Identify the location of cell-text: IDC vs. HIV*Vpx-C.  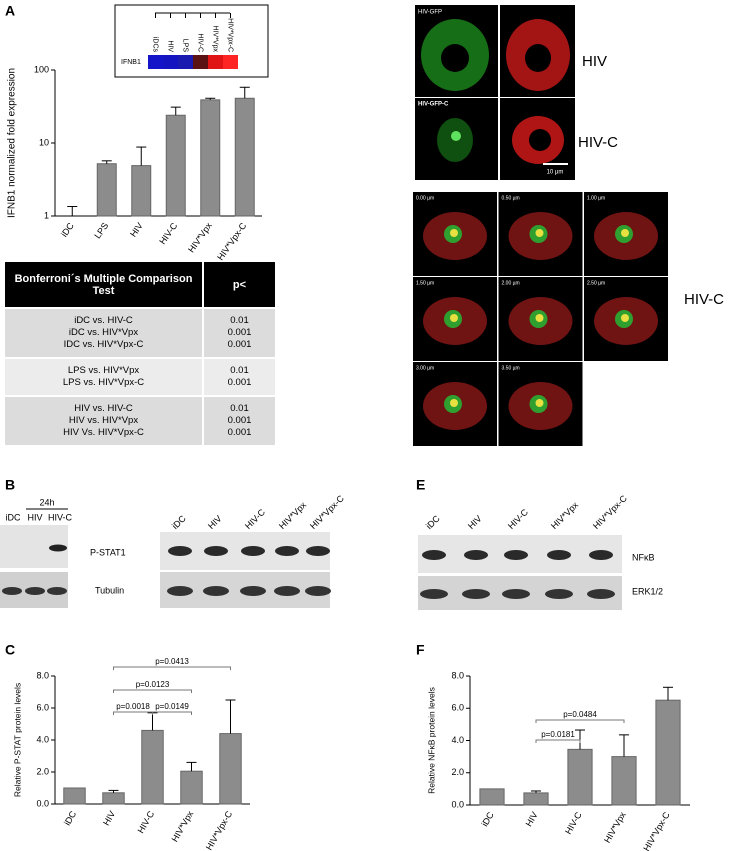
(103, 344).